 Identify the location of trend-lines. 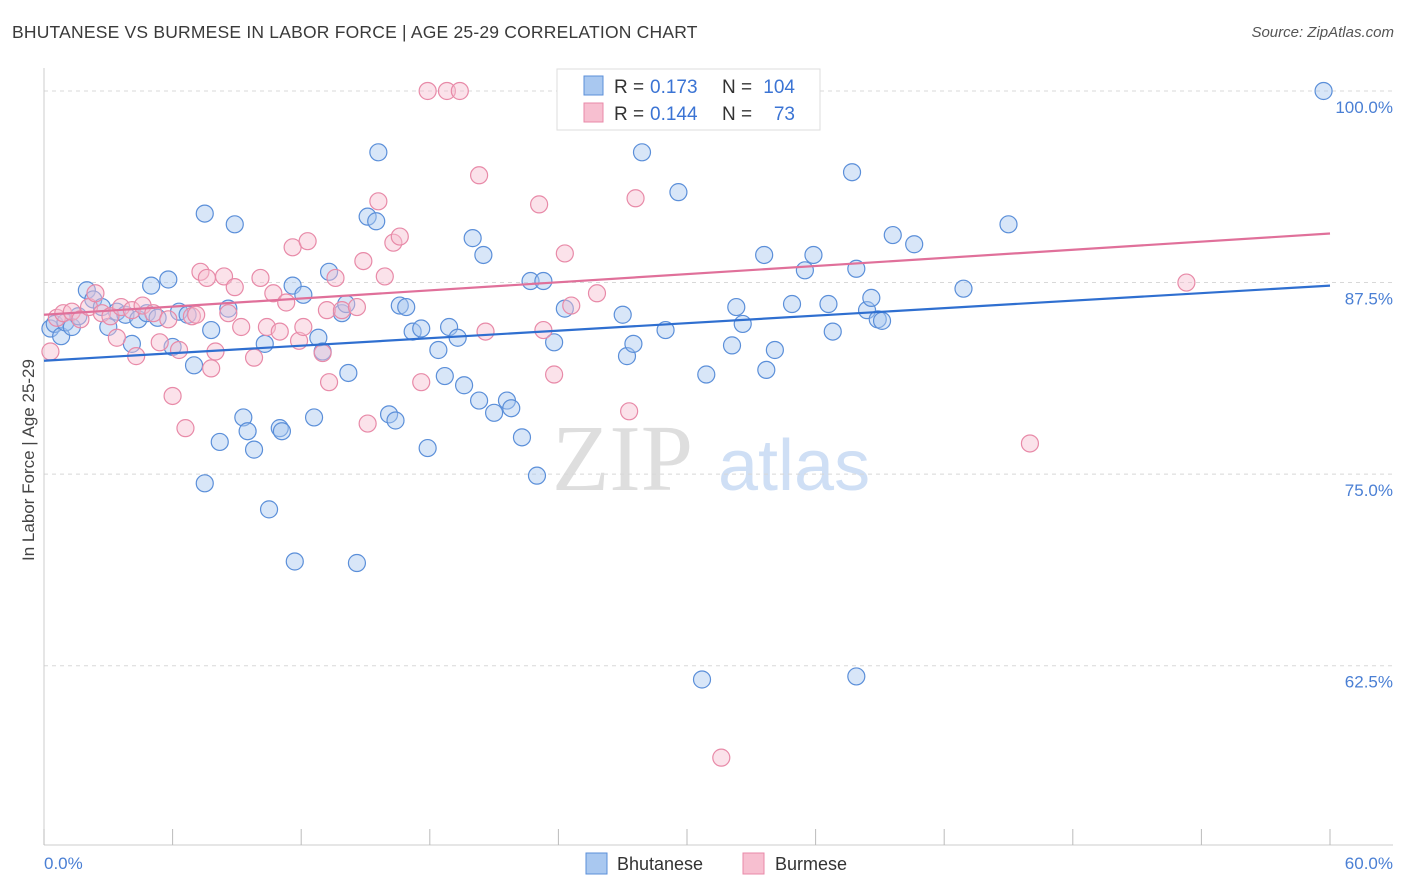
(687, 297).